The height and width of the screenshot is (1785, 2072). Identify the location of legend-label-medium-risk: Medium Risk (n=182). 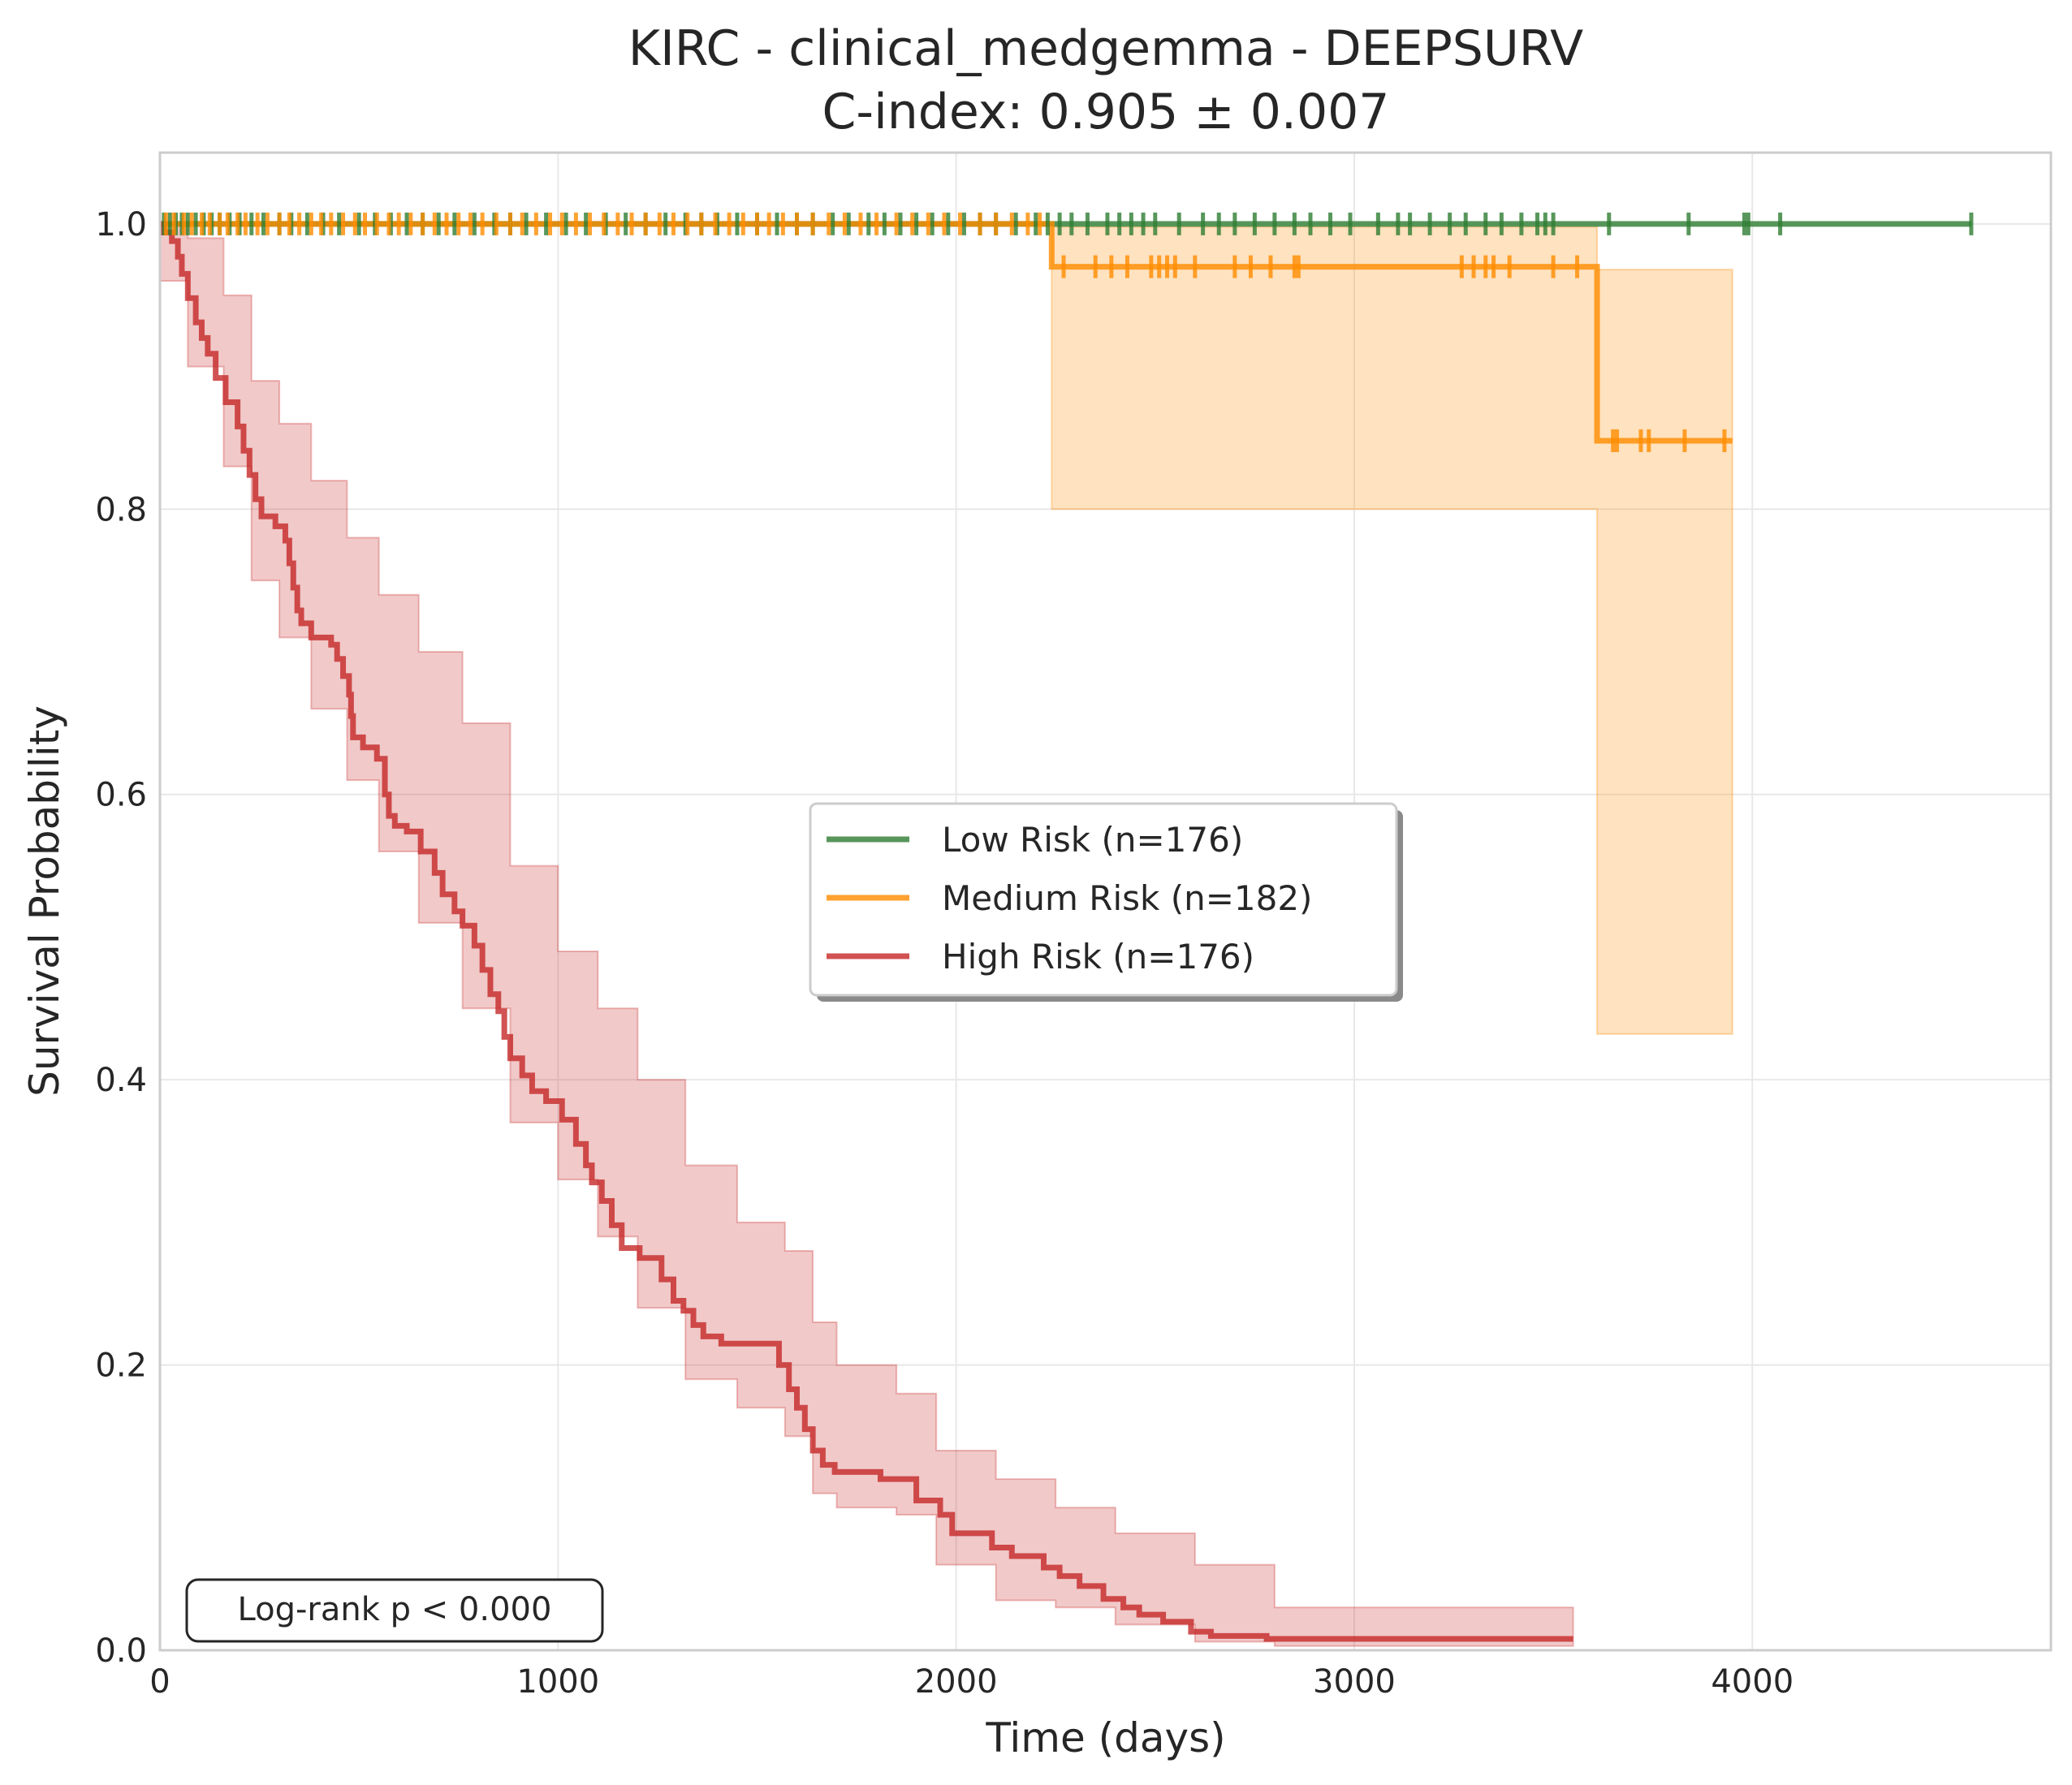
(1127, 898).